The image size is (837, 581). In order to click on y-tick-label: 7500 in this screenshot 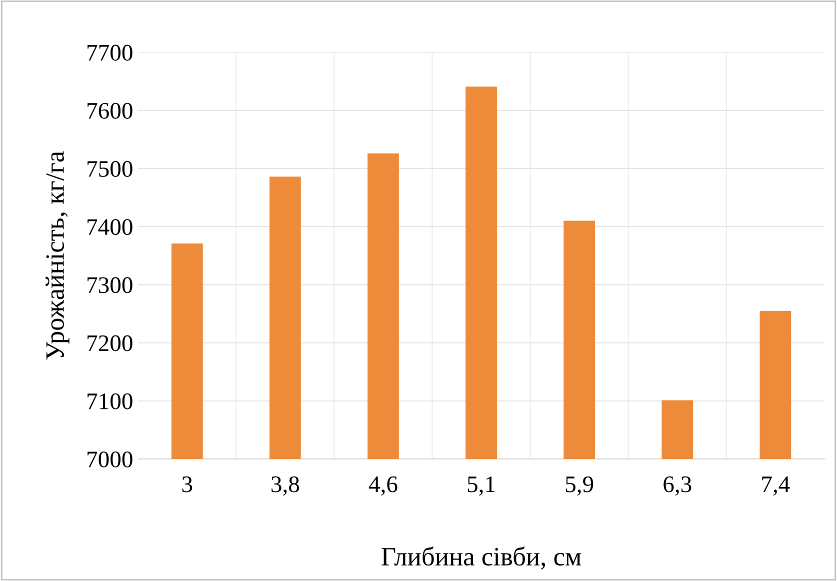, I will do `click(110, 168)`.